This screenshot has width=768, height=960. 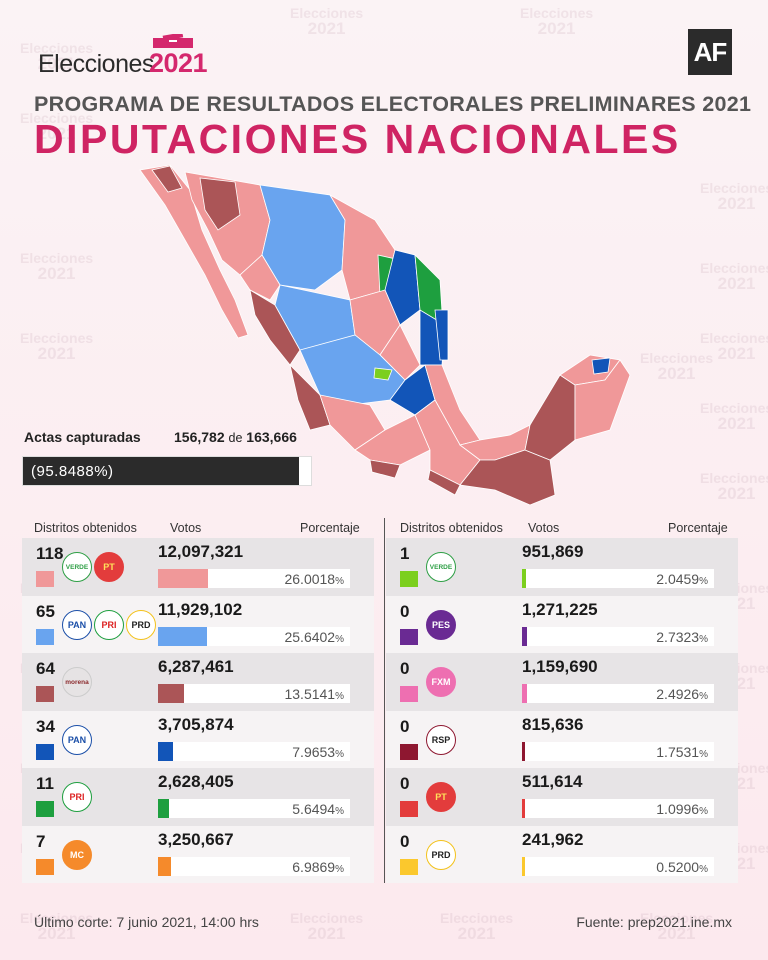 I want to click on vote-bar-track: 13.5141%, so click(x=254, y=693).